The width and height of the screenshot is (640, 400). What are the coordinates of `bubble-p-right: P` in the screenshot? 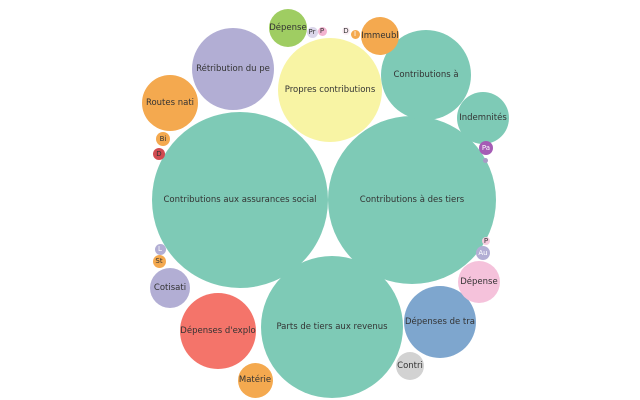 It's located at (486, 241).